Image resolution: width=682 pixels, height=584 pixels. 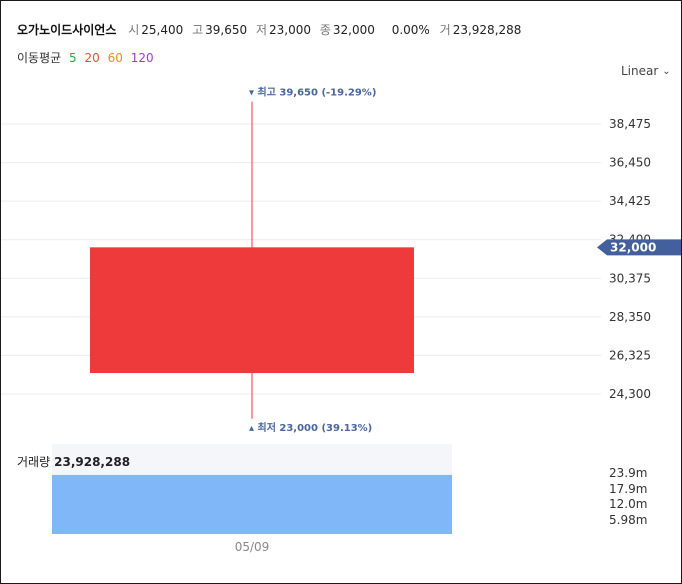 What do you see at coordinates (261, 30) in the screenshot?
I see `low-label: 저` at bounding box center [261, 30].